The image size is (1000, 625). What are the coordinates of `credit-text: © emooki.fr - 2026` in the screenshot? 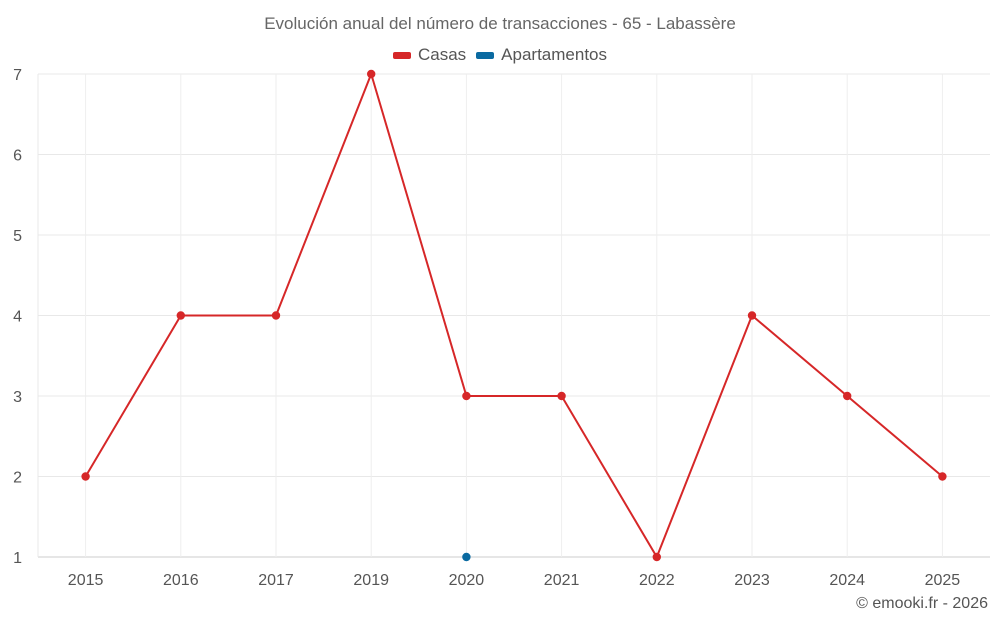 It's located at (922, 603).